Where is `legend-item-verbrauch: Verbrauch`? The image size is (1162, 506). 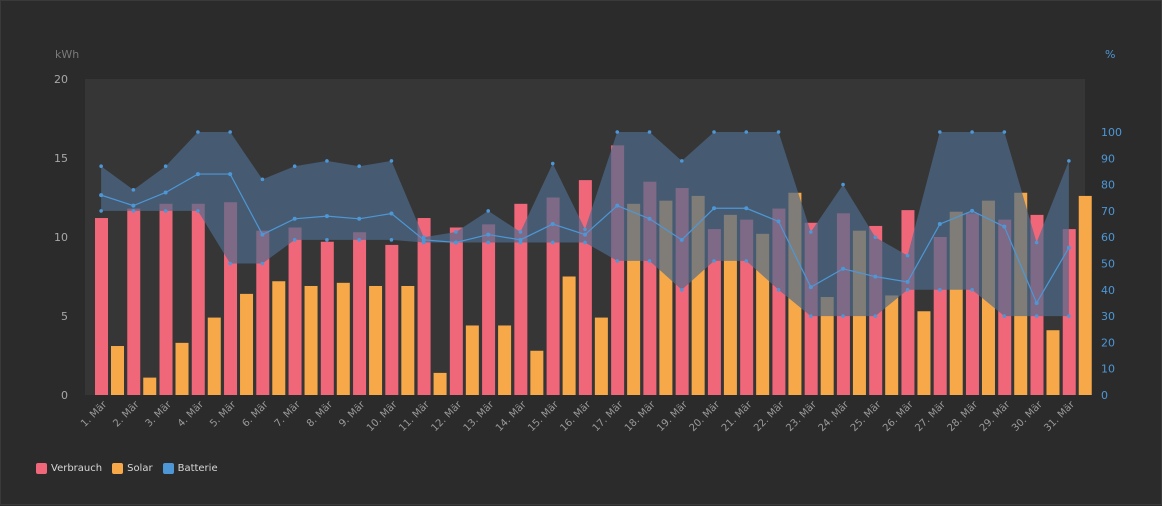
legend-item-verbrauch: Verbrauch is located at coordinates (69, 468).